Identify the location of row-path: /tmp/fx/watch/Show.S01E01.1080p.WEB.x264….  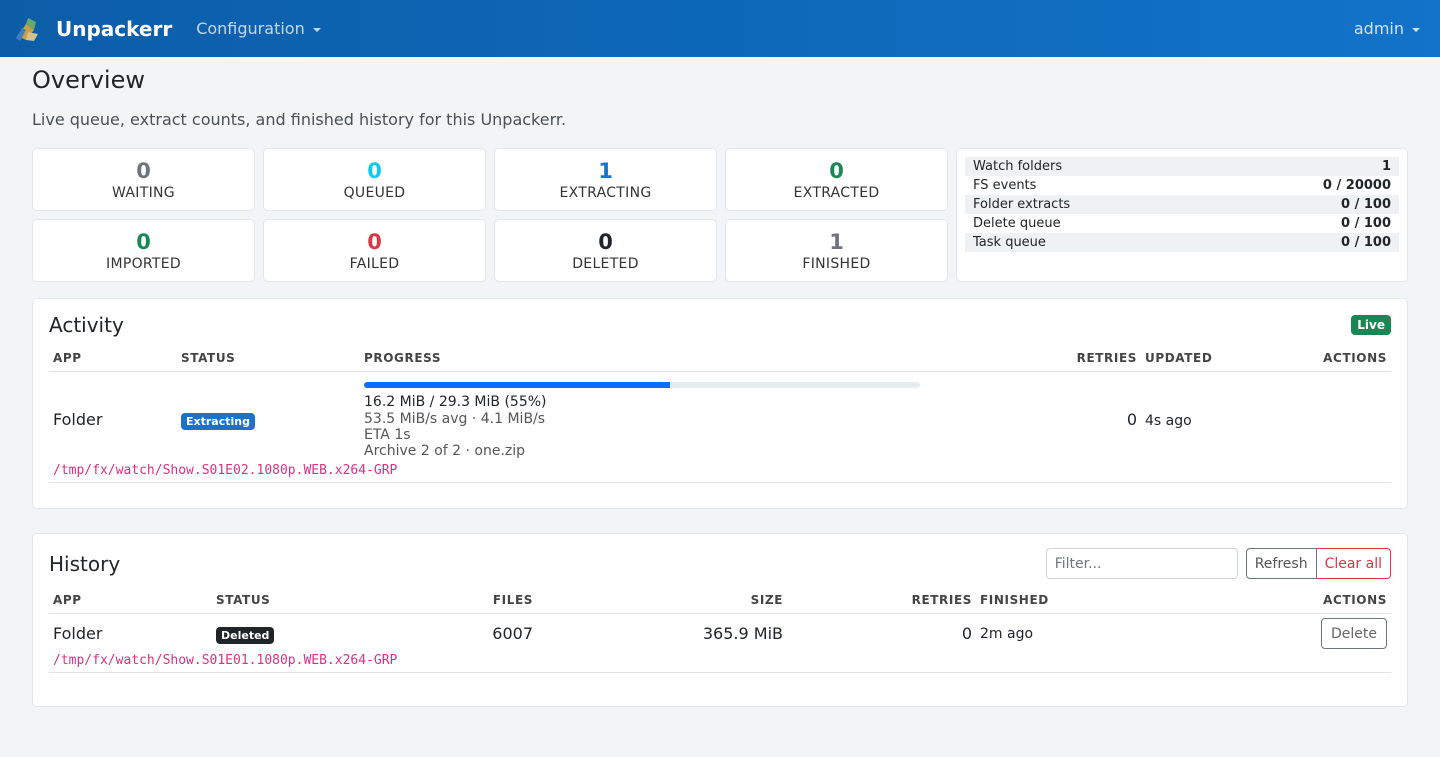
(720, 663).